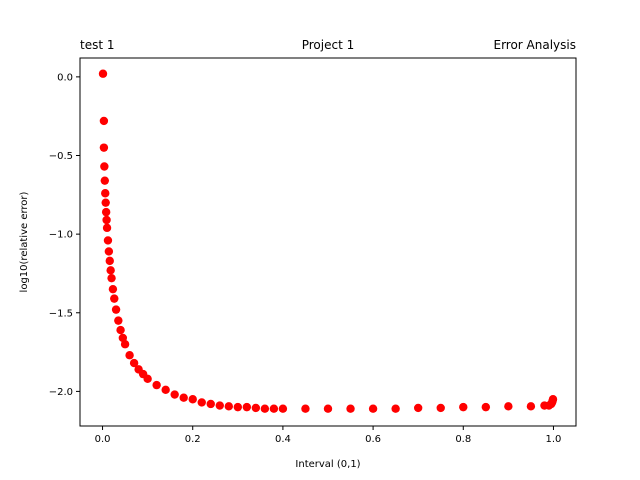 The width and height of the screenshot is (640, 480). Describe the element at coordinates (534, 45) in the screenshot. I see `title-right: Error Analysis` at that location.